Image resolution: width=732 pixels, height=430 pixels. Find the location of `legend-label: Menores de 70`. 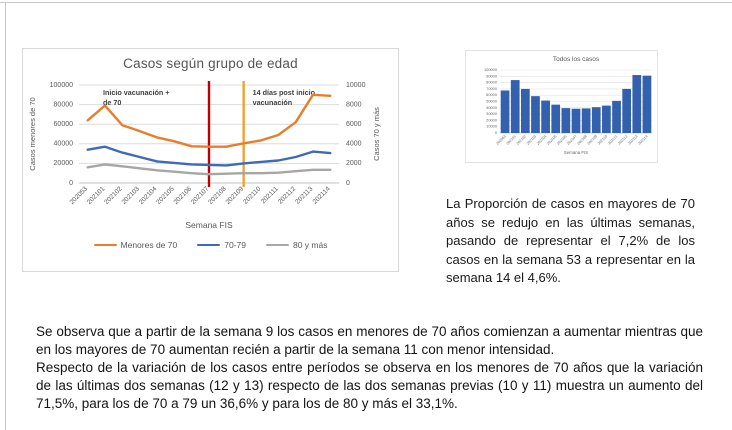

legend-label: Menores de 70 is located at coordinates (149, 245).